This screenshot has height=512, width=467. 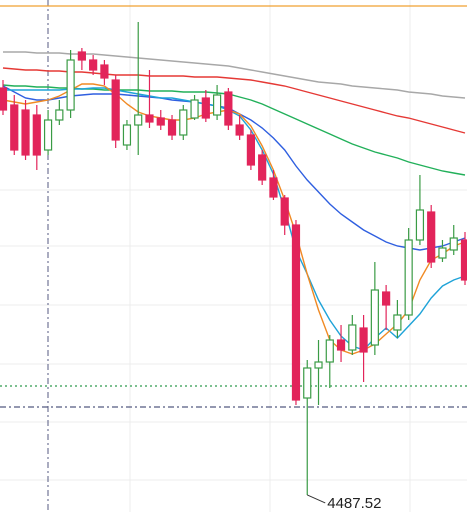 I want to click on low-price-label: 4487.52, so click(x=354, y=503).